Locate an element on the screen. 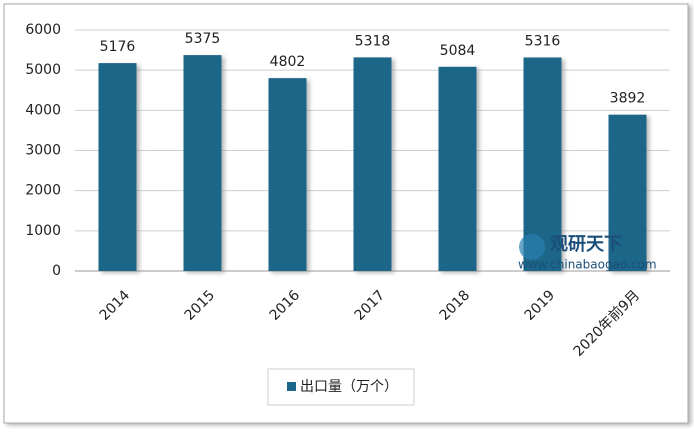 The height and width of the screenshot is (433, 694). y-tick-label: 2000 is located at coordinates (43, 191).